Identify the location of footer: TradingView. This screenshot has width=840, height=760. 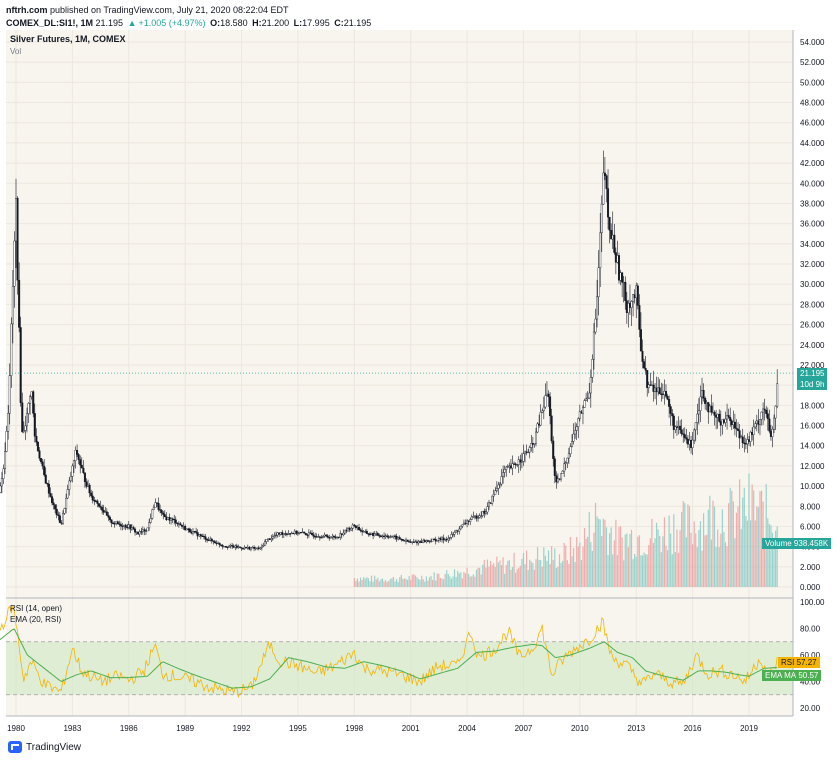
(44, 747).